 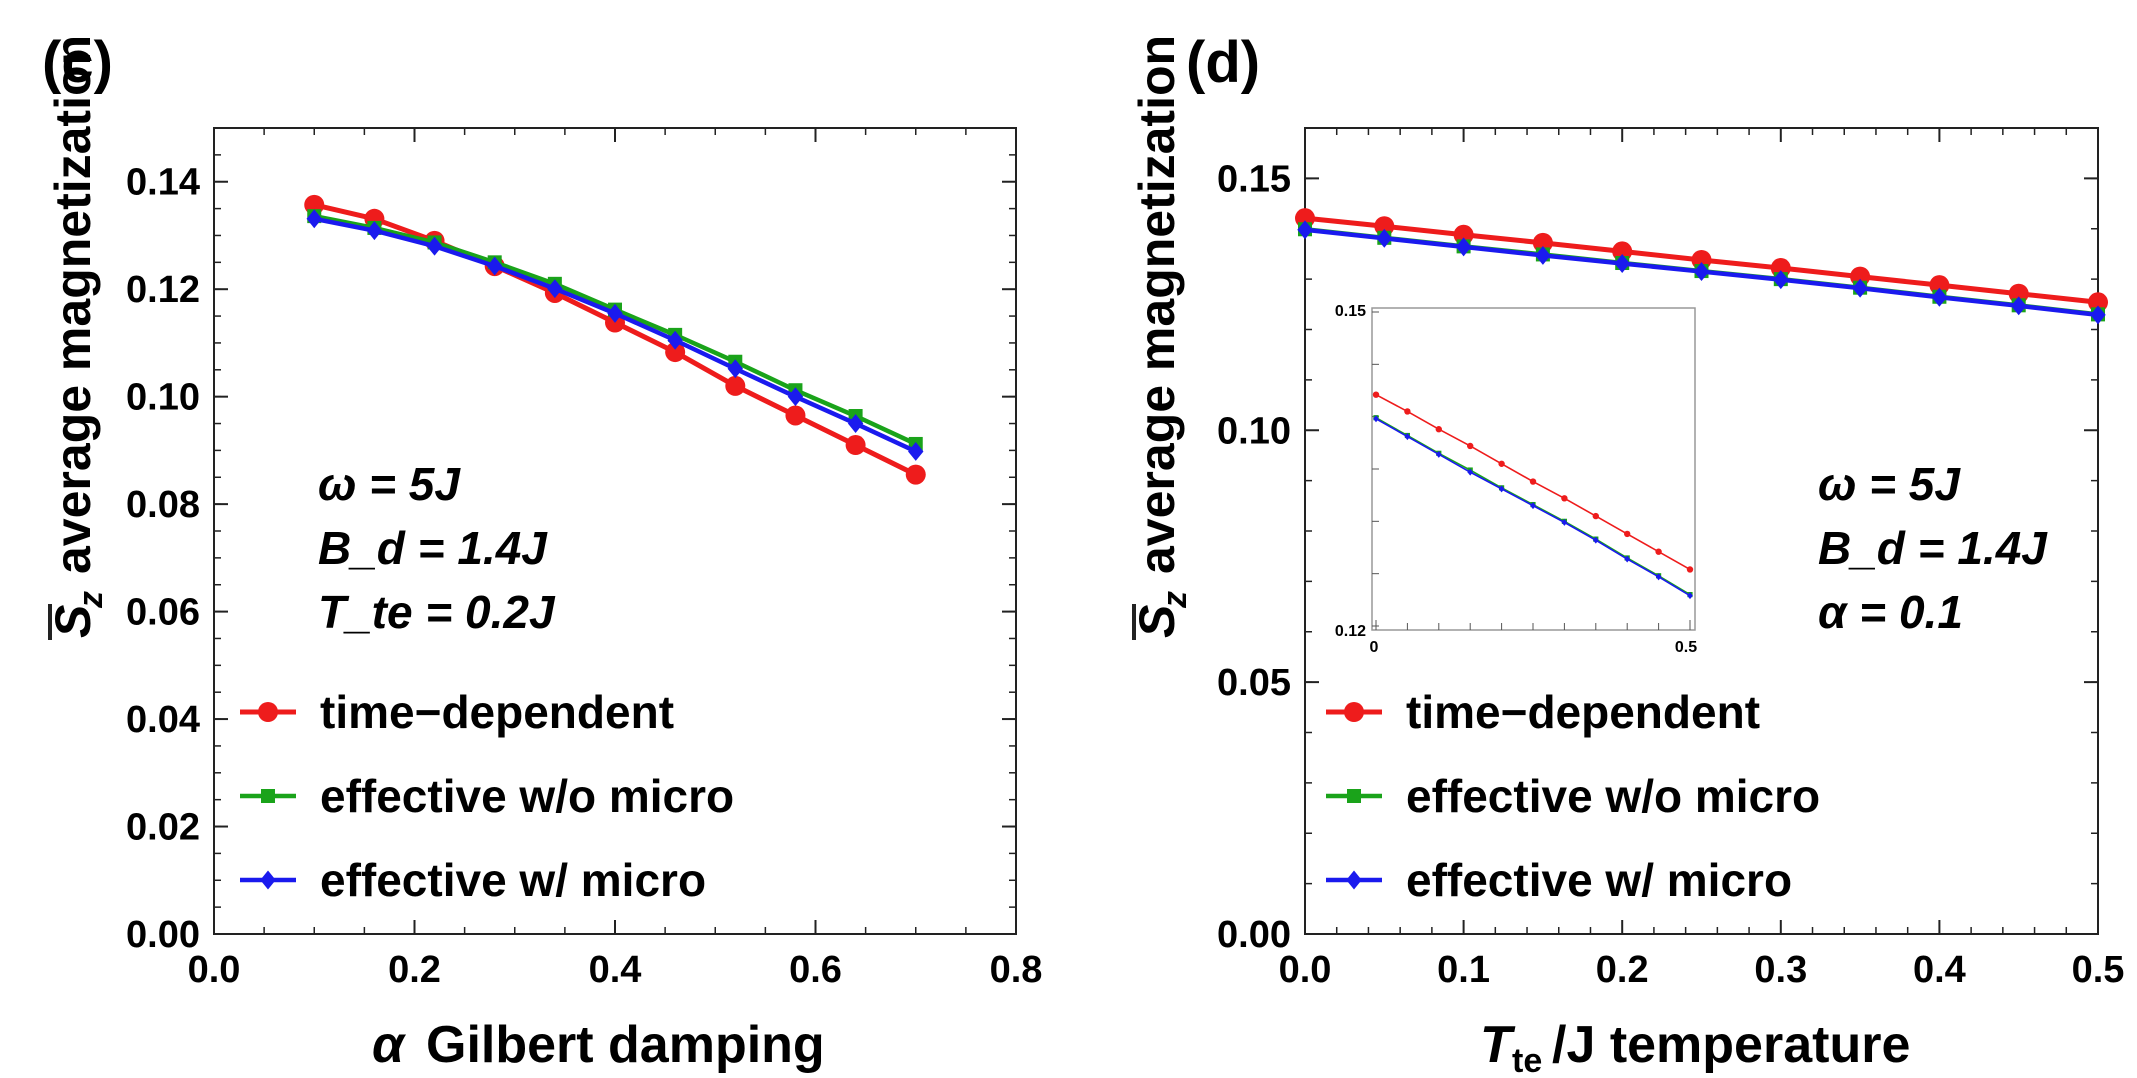 What do you see at coordinates (389, 484) in the screenshot?
I see `annotation-c-line1: ω = 5J` at bounding box center [389, 484].